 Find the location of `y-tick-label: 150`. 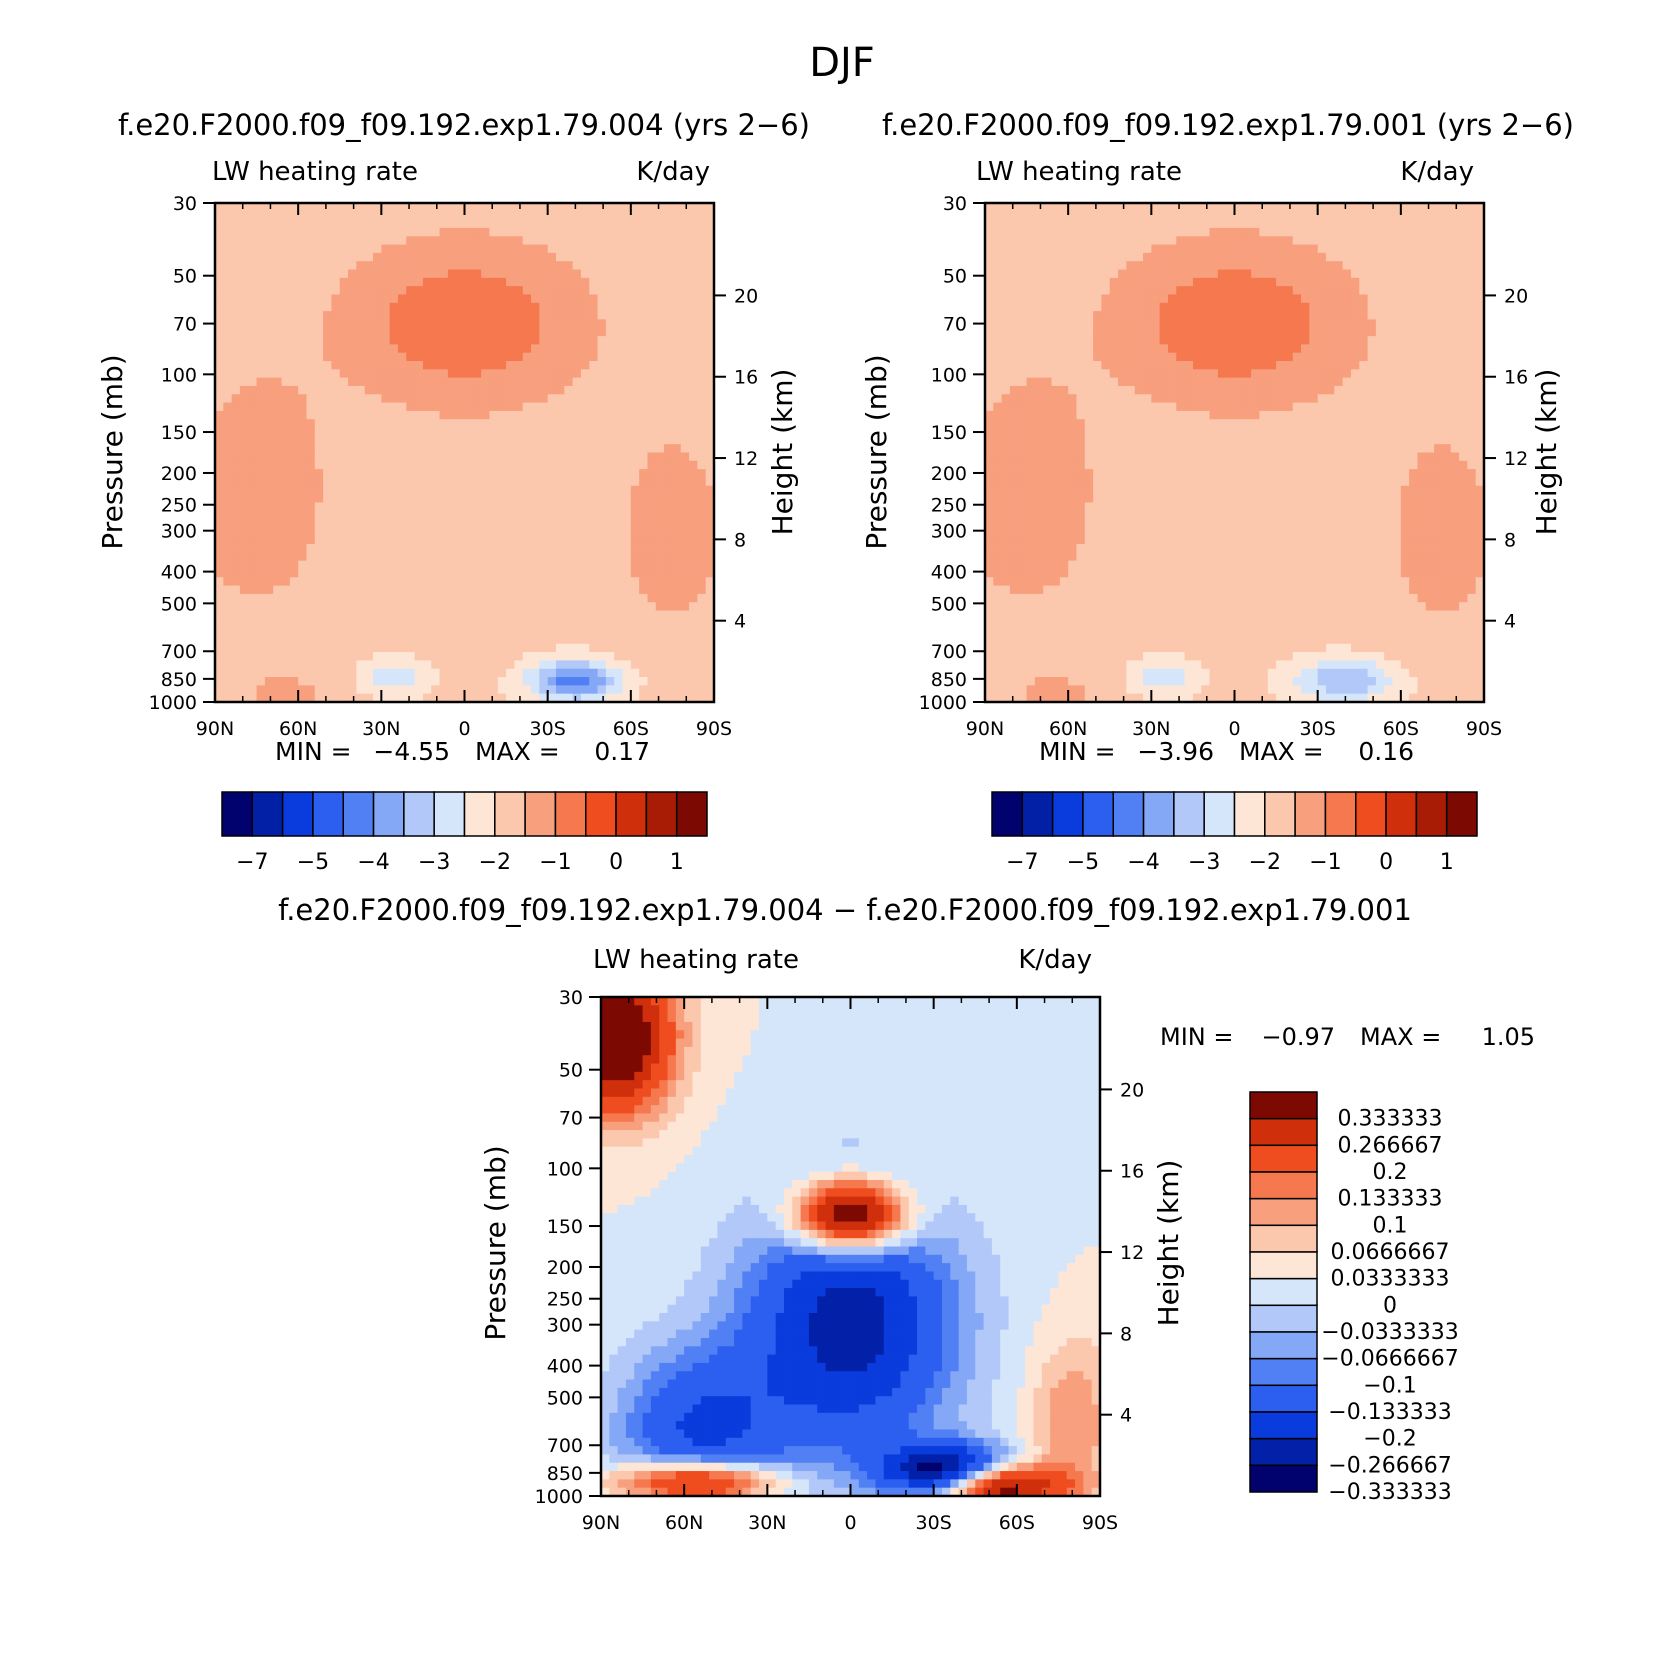

y-tick-label: 150 is located at coordinates (949, 433).